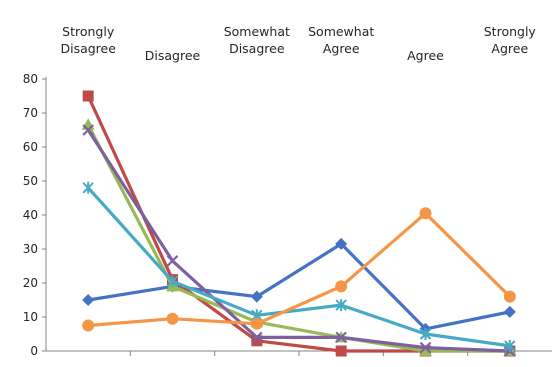  Describe the element at coordinates (34, 351) in the screenshot. I see `y-tick-label: 0` at that location.